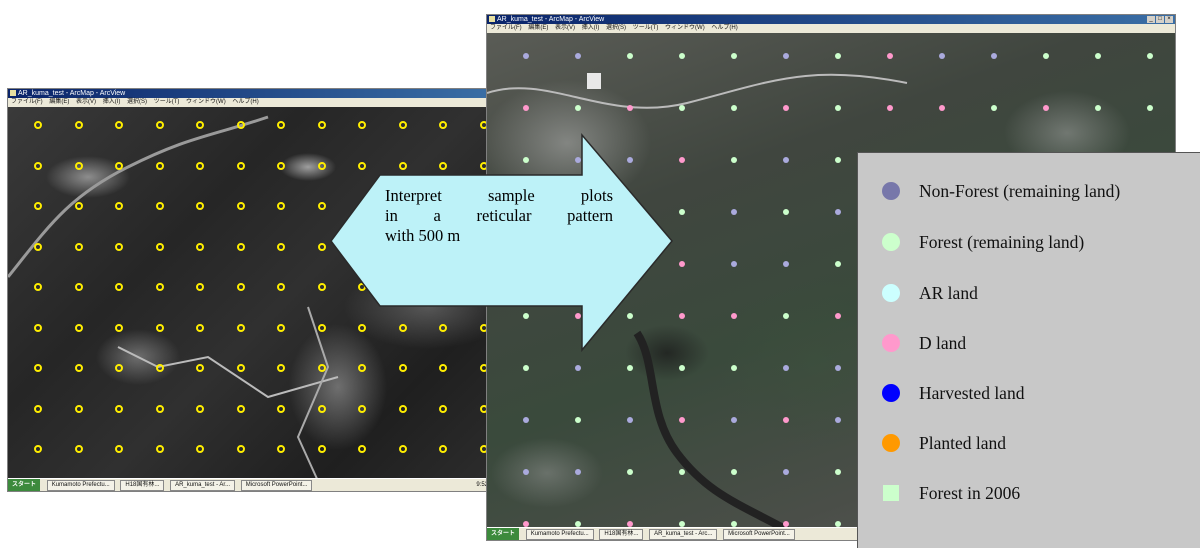 The height and width of the screenshot is (548, 1200). What do you see at coordinates (943, 342) in the screenshot?
I see `legend-label: D land` at bounding box center [943, 342].